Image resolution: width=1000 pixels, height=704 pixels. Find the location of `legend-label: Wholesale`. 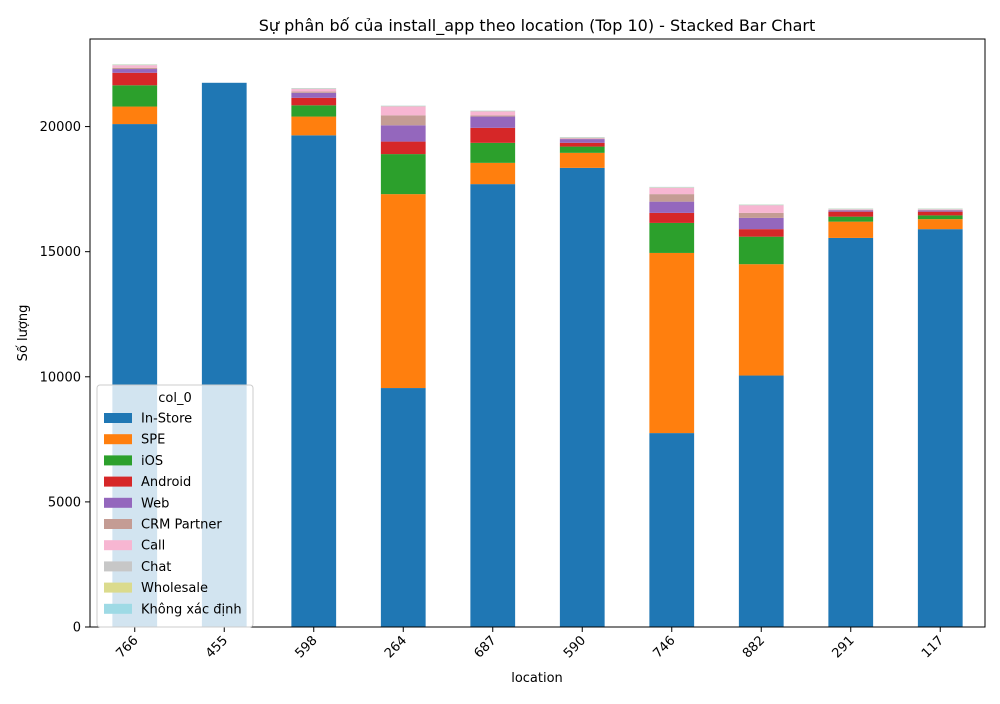

legend-label: Wholesale is located at coordinates (174, 588).